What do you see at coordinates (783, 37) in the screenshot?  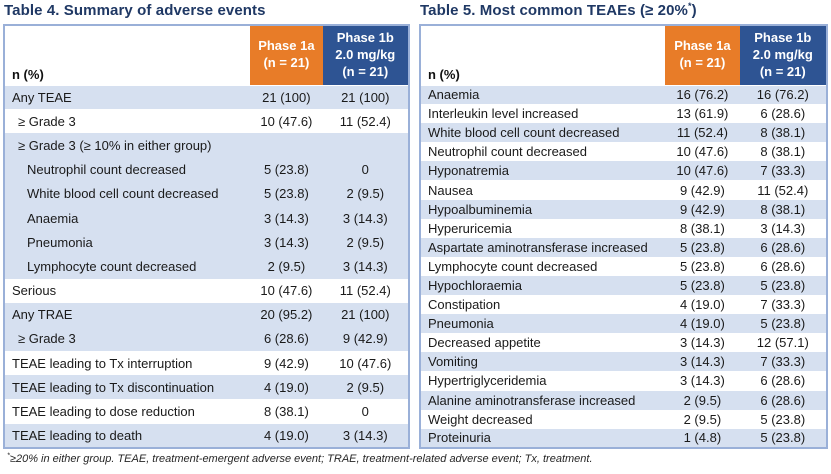 I see `phase-1b-header-line: Phase 1b` at bounding box center [783, 37].